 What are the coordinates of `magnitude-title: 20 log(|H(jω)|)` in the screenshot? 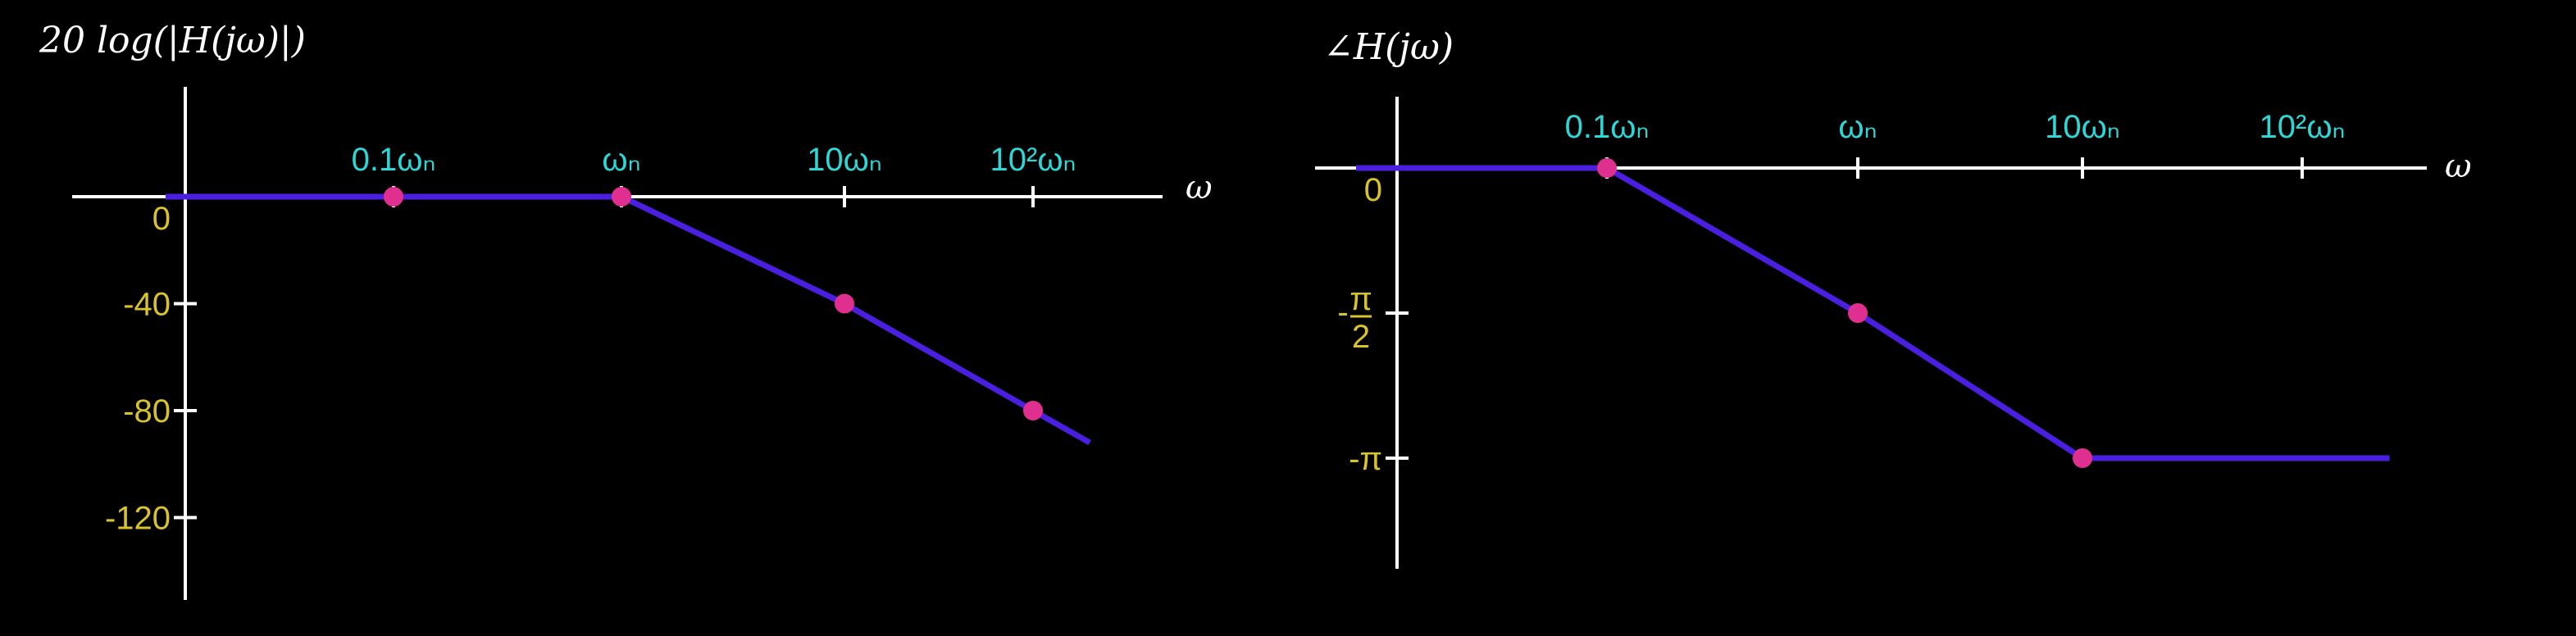 It's located at (172, 40).